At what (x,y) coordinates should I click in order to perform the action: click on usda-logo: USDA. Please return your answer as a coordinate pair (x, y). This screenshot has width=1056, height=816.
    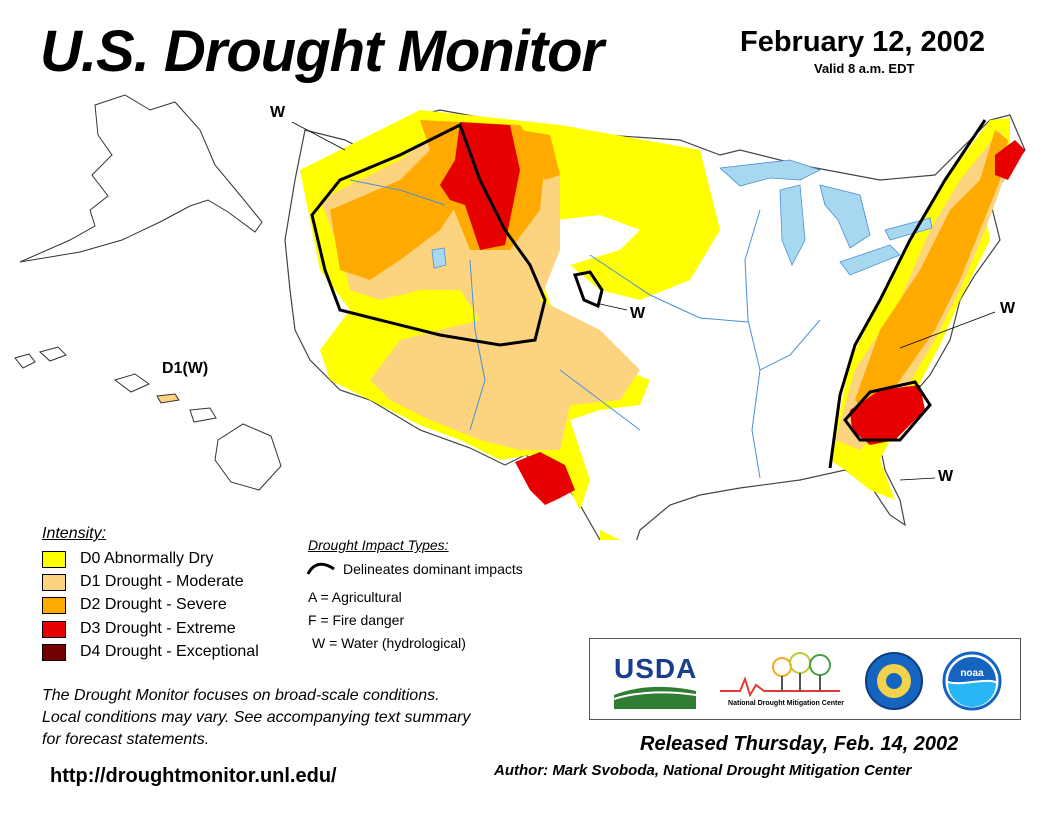
    Looking at the image, I should click on (656, 668).